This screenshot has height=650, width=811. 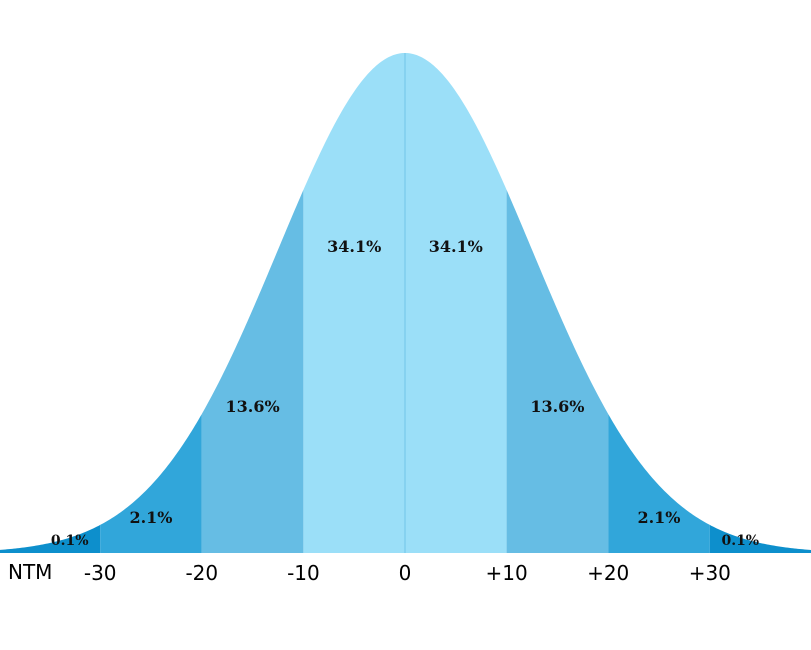 I want to click on tick-label-6: +30, so click(x=710, y=573).